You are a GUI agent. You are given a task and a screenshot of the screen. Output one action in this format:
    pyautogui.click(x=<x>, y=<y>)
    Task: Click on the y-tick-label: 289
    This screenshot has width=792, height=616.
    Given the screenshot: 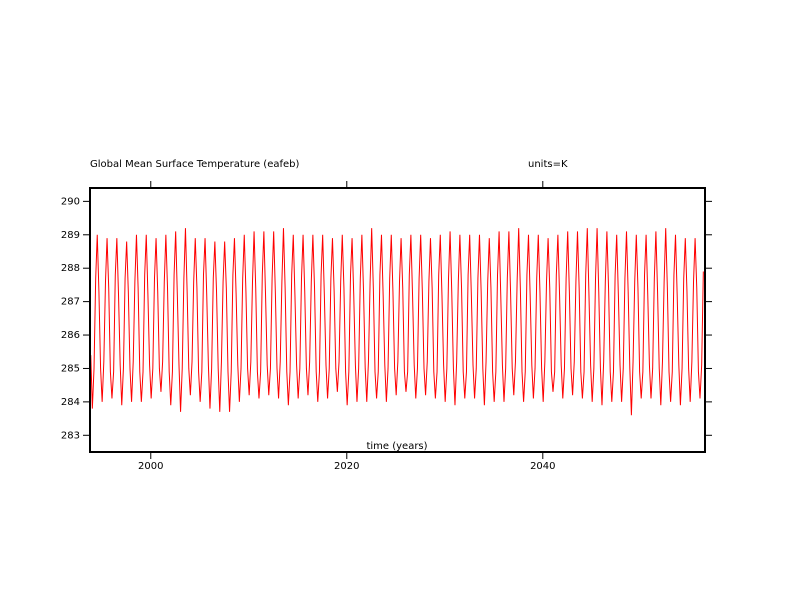 What is the action you would take?
    pyautogui.click(x=70, y=235)
    